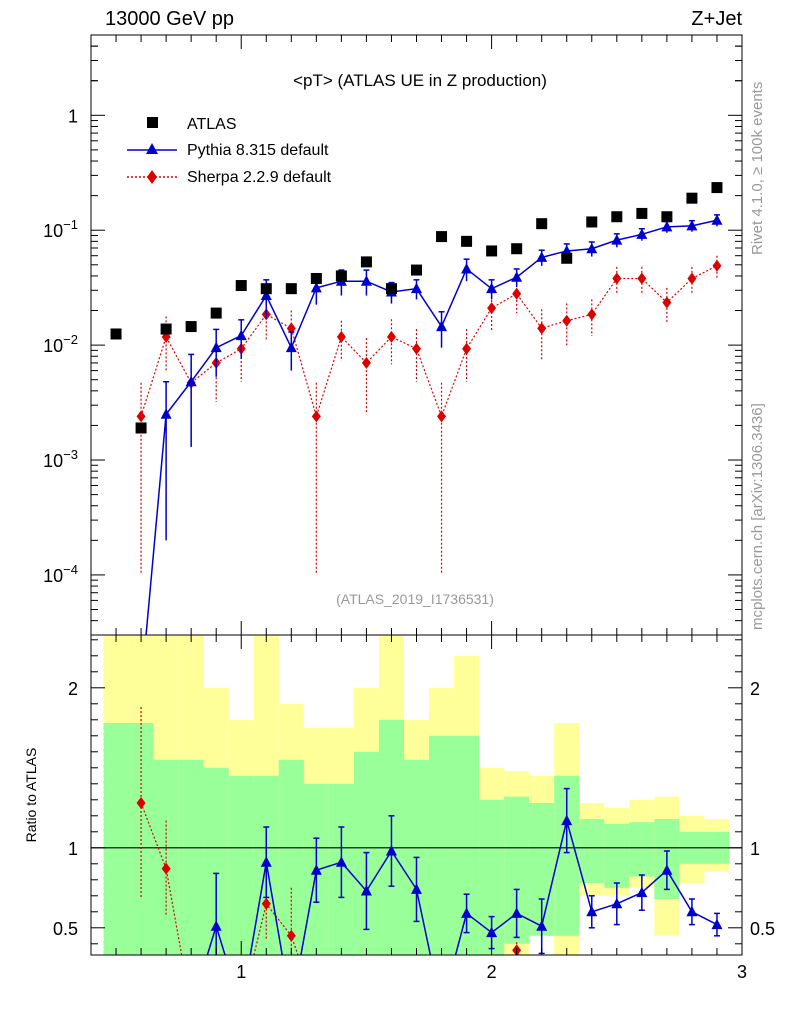 This screenshot has width=786, height=1024. What do you see at coordinates (492, 972) in the screenshot?
I see `x-tick-label: 2` at bounding box center [492, 972].